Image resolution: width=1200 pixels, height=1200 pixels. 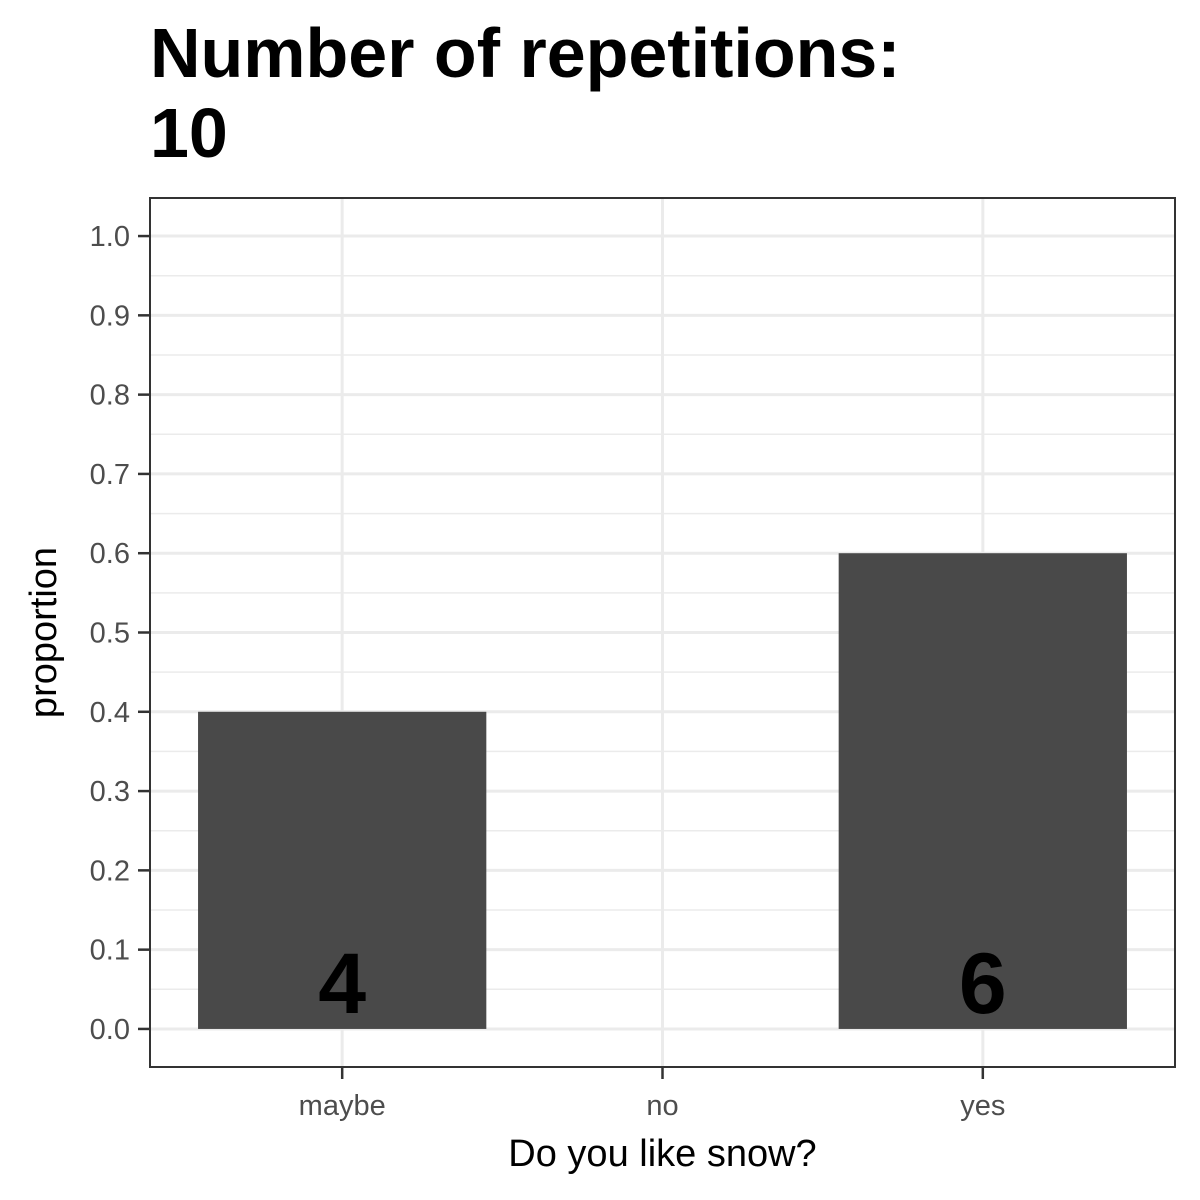 What do you see at coordinates (662, 1106) in the screenshot?
I see `x-tick-label-no: no` at bounding box center [662, 1106].